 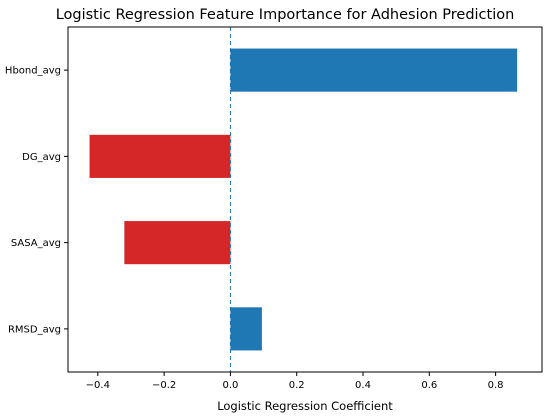 I want to click on y-tick-label: Hbond_avg, so click(x=33, y=71).